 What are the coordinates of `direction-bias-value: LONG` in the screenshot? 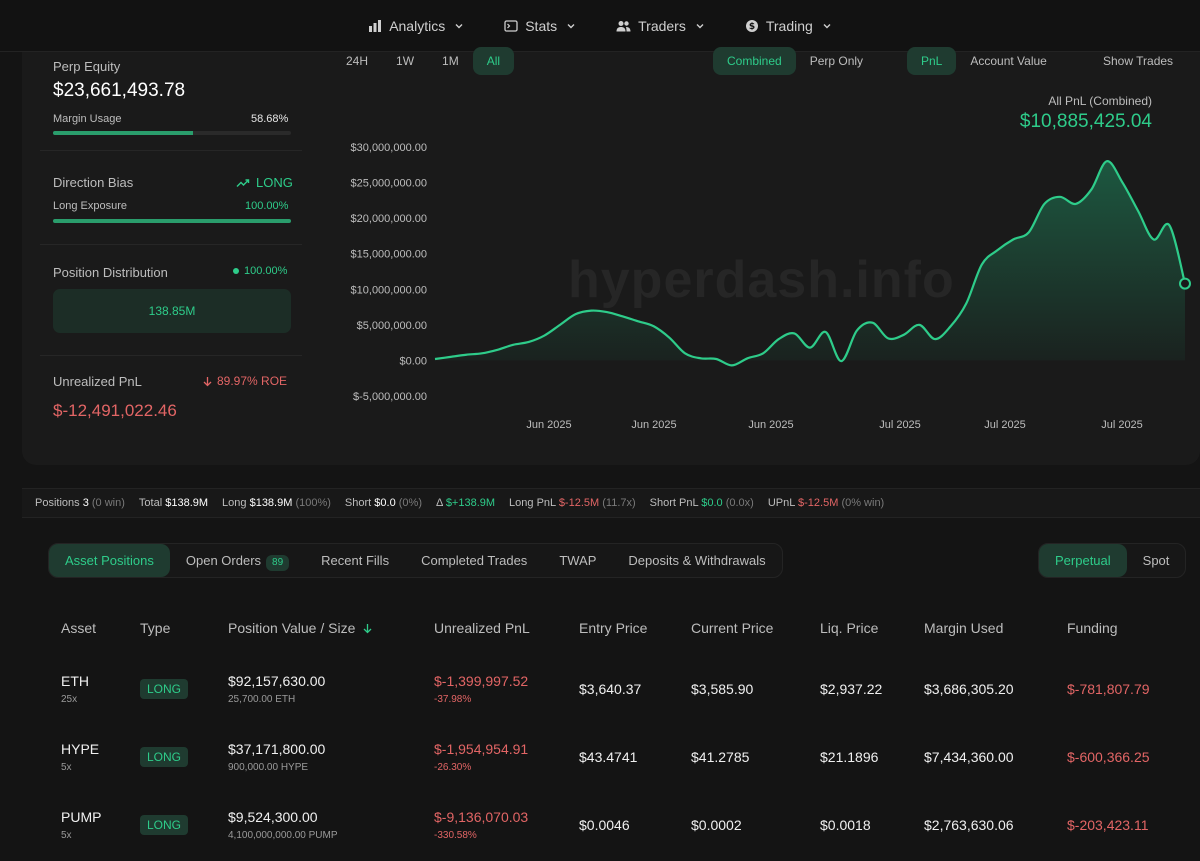 It's located at (264, 182).